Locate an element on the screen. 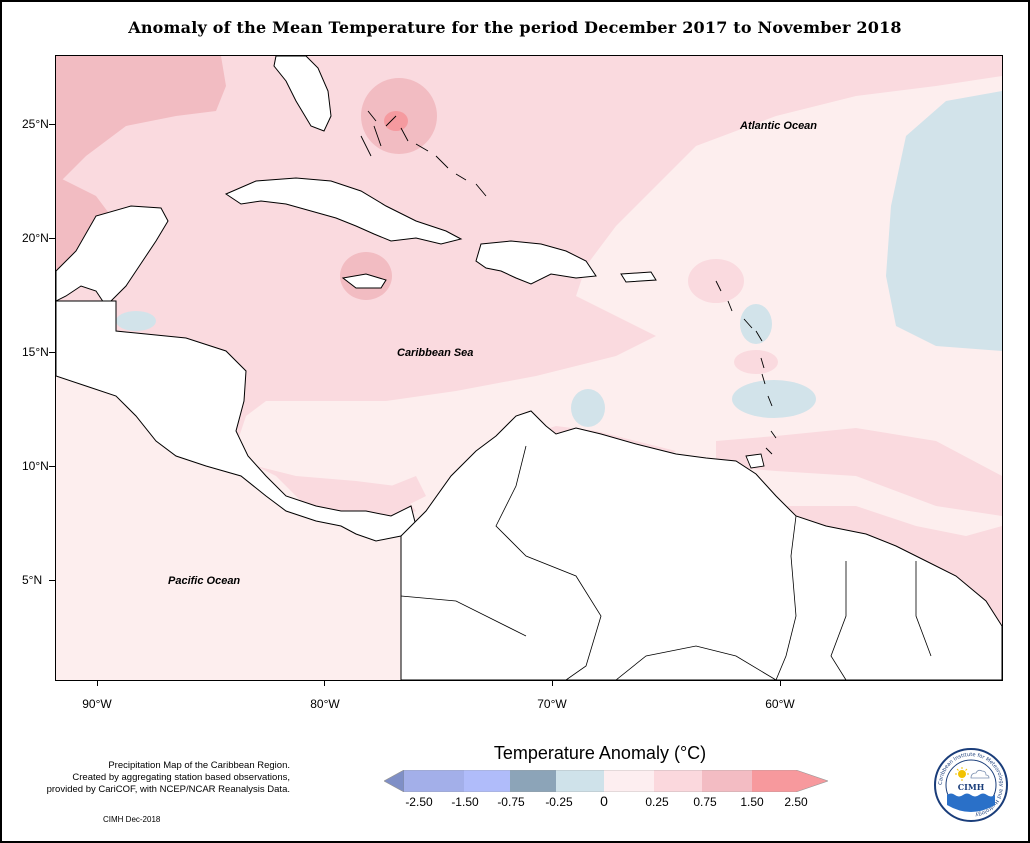  anomaly-band-025-075-lesser-antilles is located at coordinates (859, 472).